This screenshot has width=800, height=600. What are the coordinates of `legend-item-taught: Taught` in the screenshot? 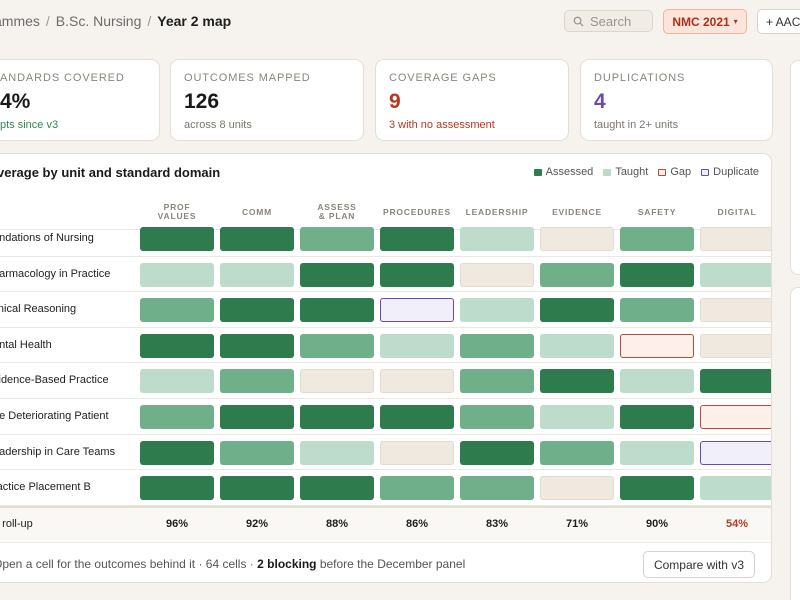 It's located at (625, 172).